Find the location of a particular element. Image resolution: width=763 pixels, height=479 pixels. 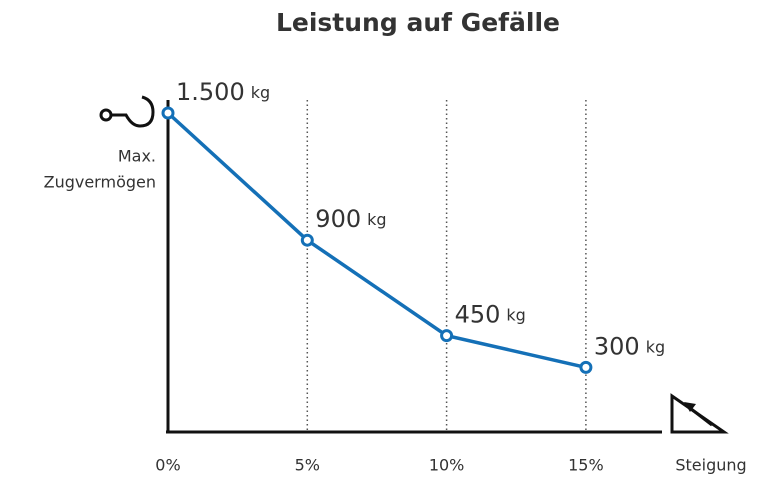

data-label: 300 kg is located at coordinates (629, 346).